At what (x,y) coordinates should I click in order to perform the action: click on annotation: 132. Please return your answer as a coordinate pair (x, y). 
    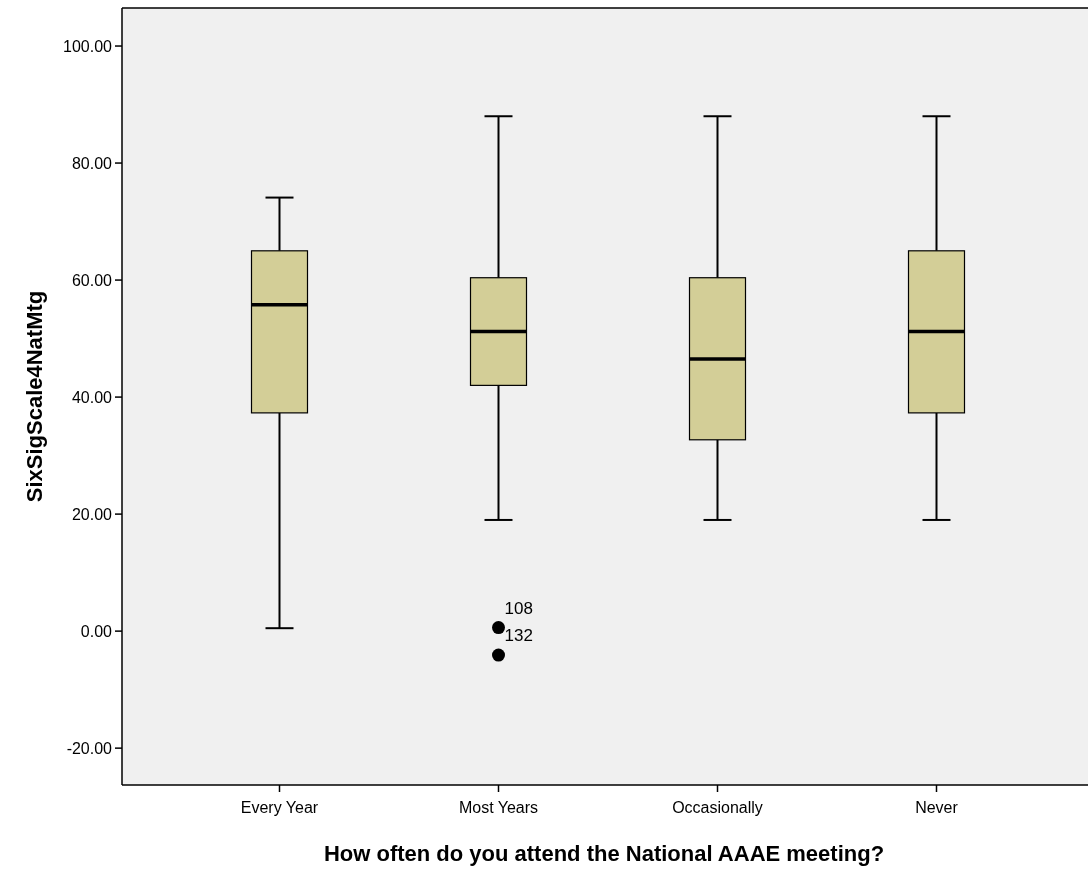
    Looking at the image, I should click on (518, 636).